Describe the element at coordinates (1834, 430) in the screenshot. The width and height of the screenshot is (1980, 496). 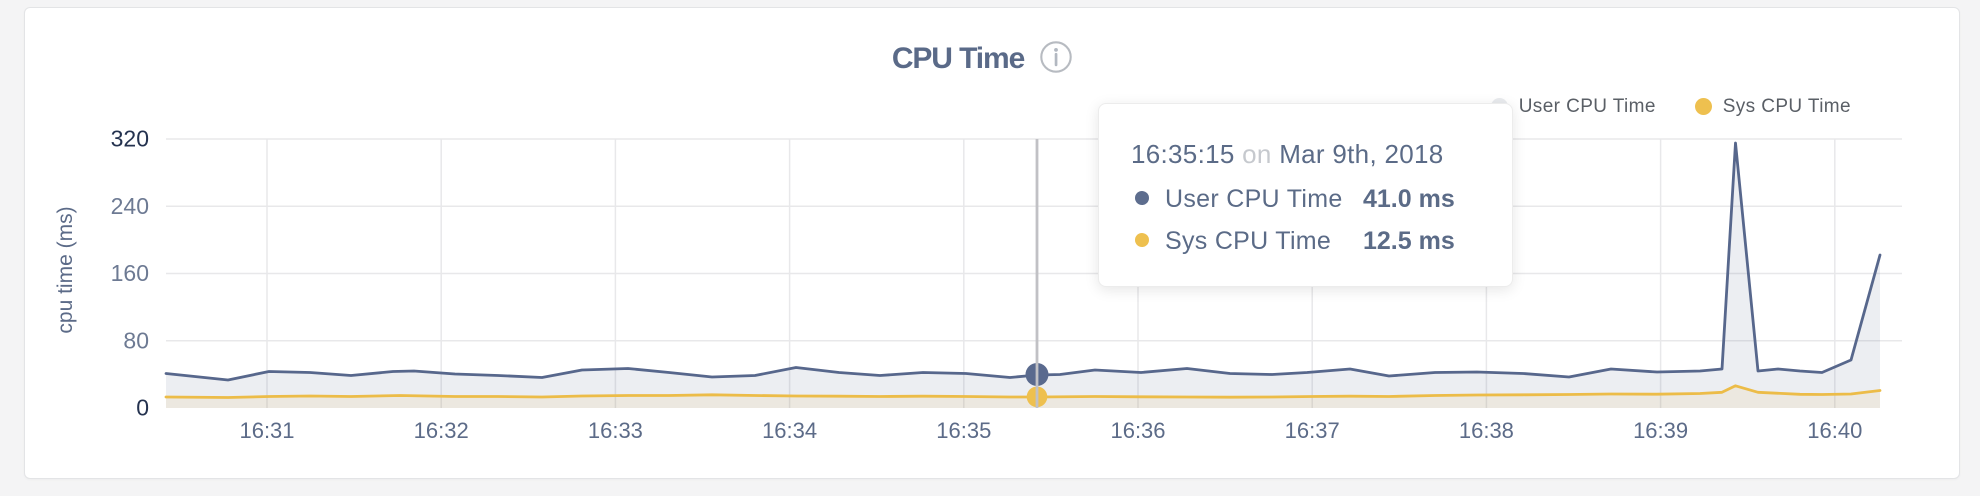
I see `svg-text: 16:40` at that location.